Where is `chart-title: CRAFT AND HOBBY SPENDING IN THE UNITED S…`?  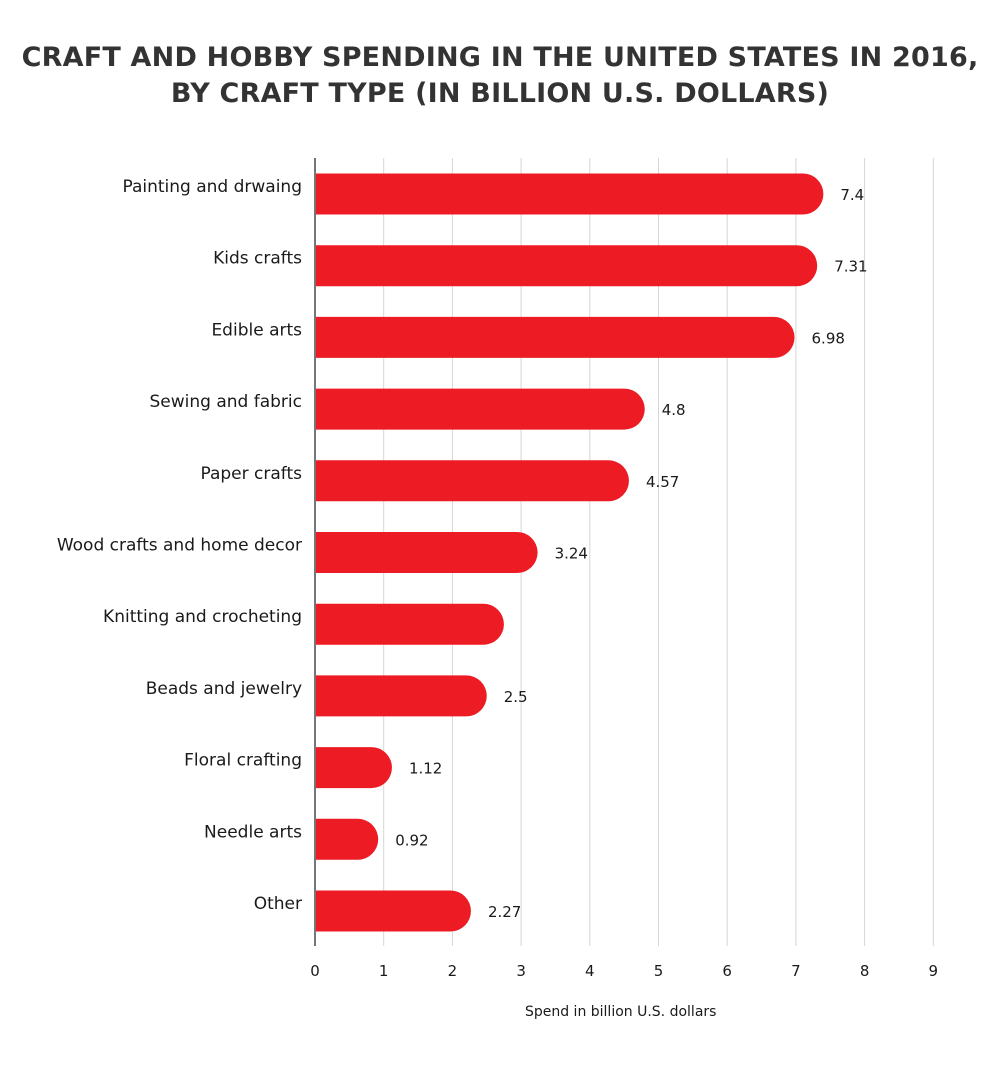
chart-title: CRAFT AND HOBBY SPENDING IN THE UNITED S… is located at coordinates (500, 76).